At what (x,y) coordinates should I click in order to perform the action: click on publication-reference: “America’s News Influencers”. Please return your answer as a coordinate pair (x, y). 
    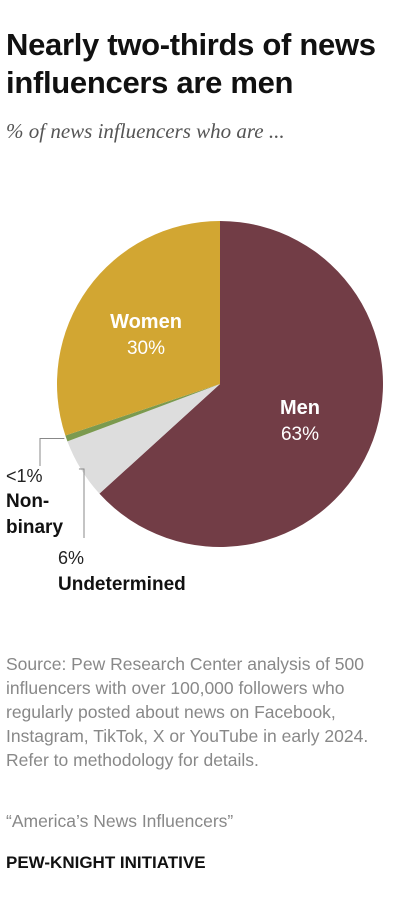
    Looking at the image, I should click on (120, 821).